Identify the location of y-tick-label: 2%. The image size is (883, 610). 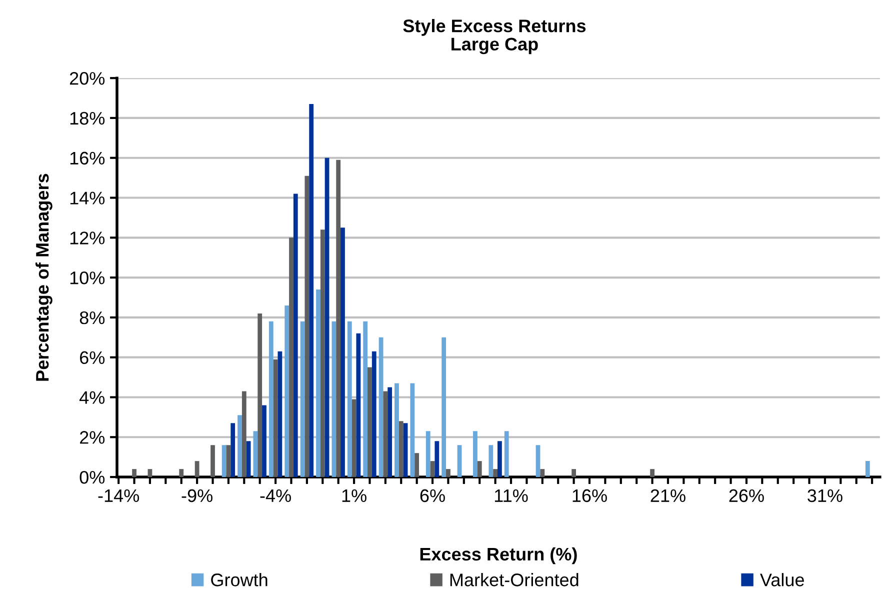
(92, 437).